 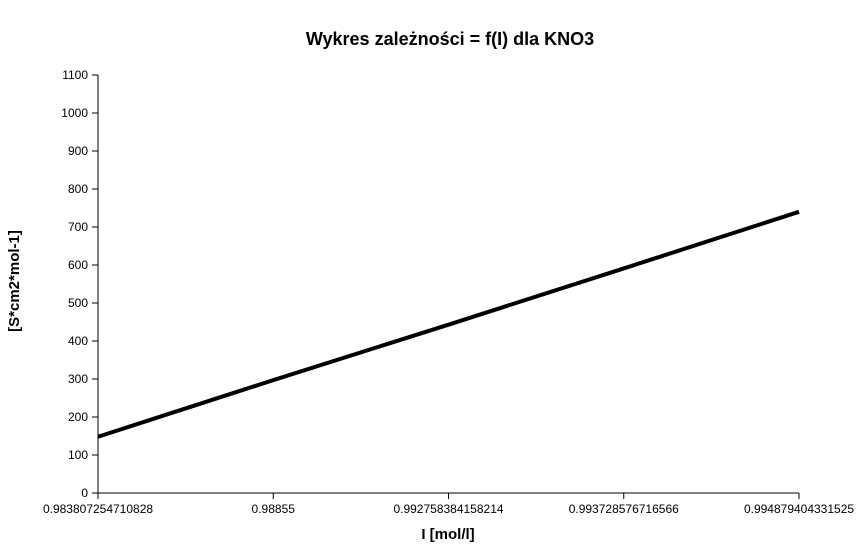 I want to click on y-tick-label: 400, so click(x=78, y=341).